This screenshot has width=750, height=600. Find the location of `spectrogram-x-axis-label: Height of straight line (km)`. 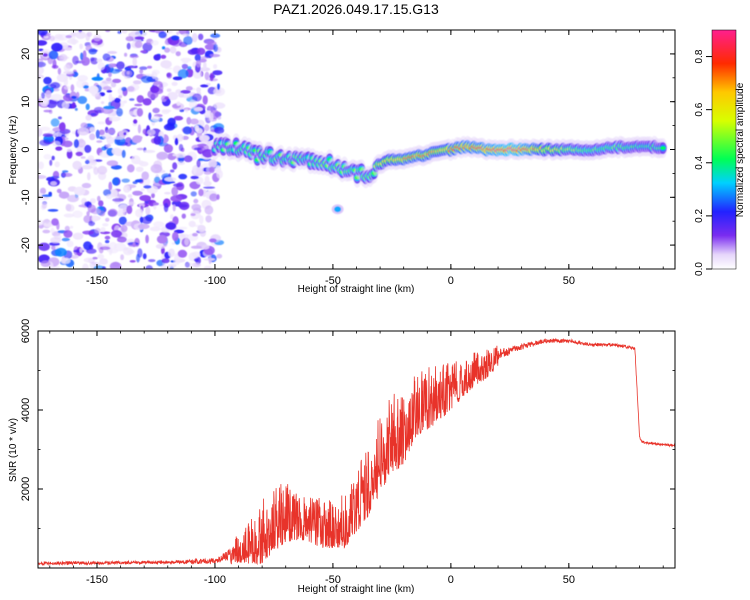

spectrogram-x-axis-label: Height of straight line (km) is located at coordinates (356, 289).